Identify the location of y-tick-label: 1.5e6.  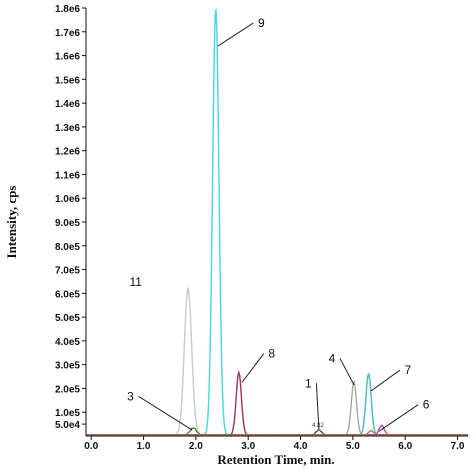
(67, 80).